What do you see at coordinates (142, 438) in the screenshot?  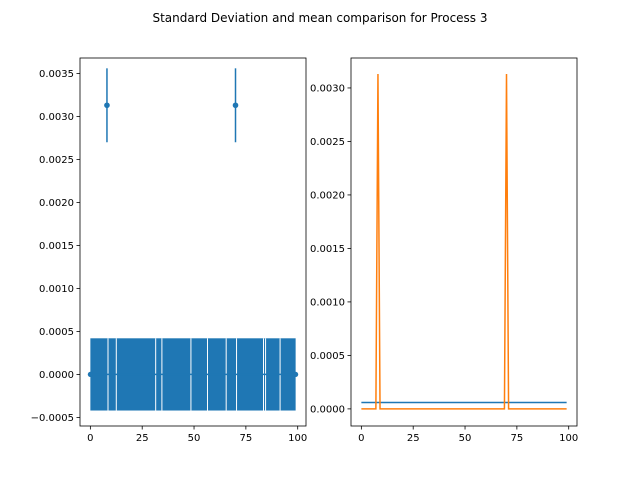 I see `left-x-tick-label: 25` at bounding box center [142, 438].